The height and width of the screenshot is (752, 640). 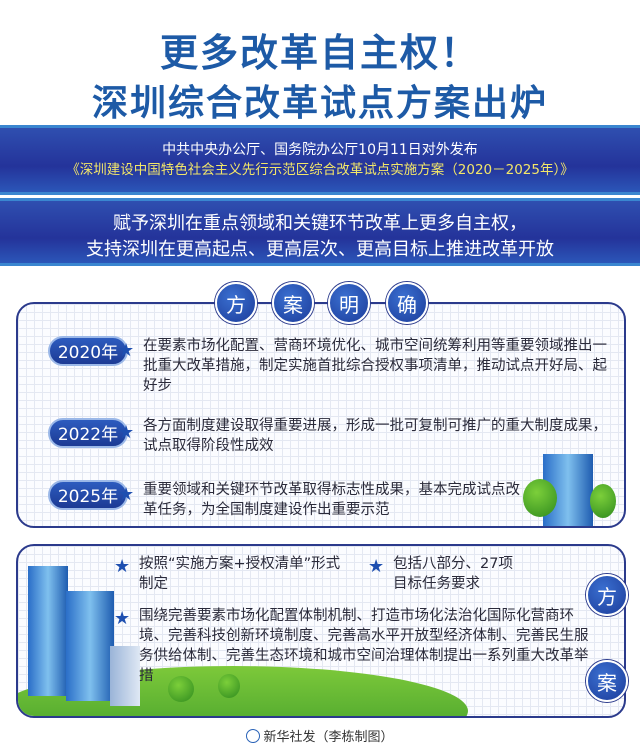 I want to click on heading-char: 明, so click(x=349, y=303).